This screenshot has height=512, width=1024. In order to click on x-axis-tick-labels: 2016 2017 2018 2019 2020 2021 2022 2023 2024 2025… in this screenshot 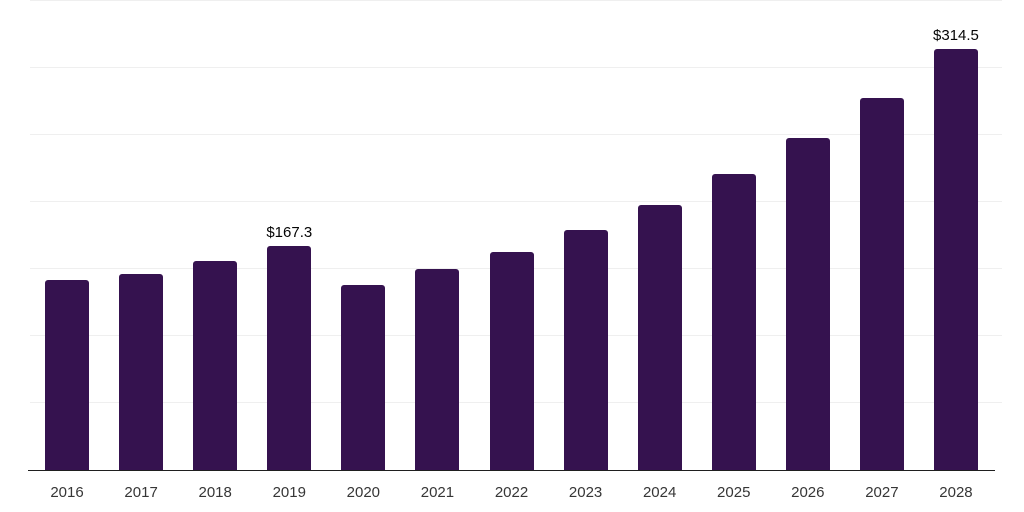, I will do `click(511, 493)`.